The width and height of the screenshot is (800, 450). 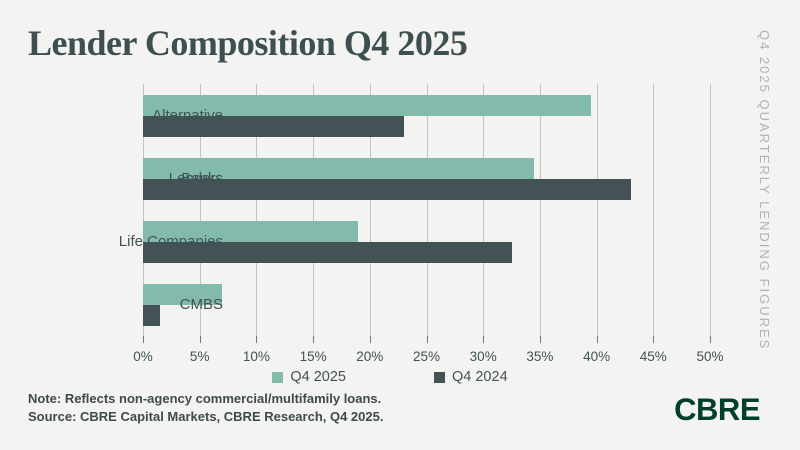 What do you see at coordinates (540, 356) in the screenshot?
I see `axis-tick-label: 35%` at bounding box center [540, 356].